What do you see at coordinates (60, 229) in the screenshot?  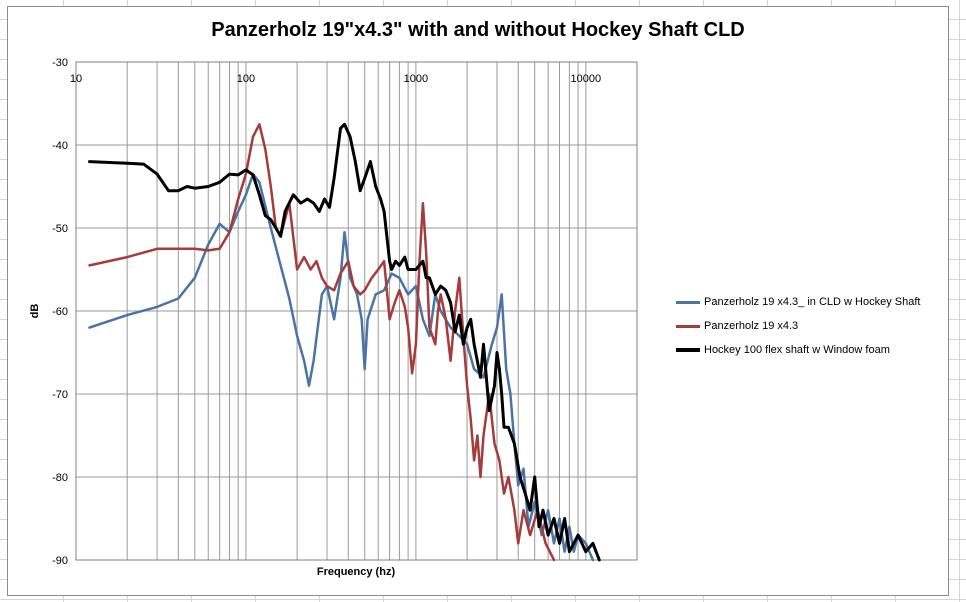 I see `y-tick-label: -50` at bounding box center [60, 229].